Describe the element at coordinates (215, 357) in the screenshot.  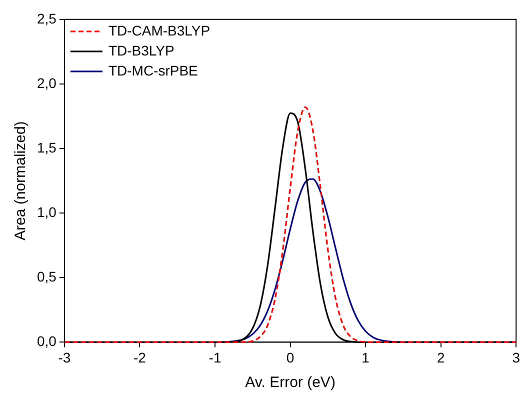
I see `x-tick-label: -1` at that location.